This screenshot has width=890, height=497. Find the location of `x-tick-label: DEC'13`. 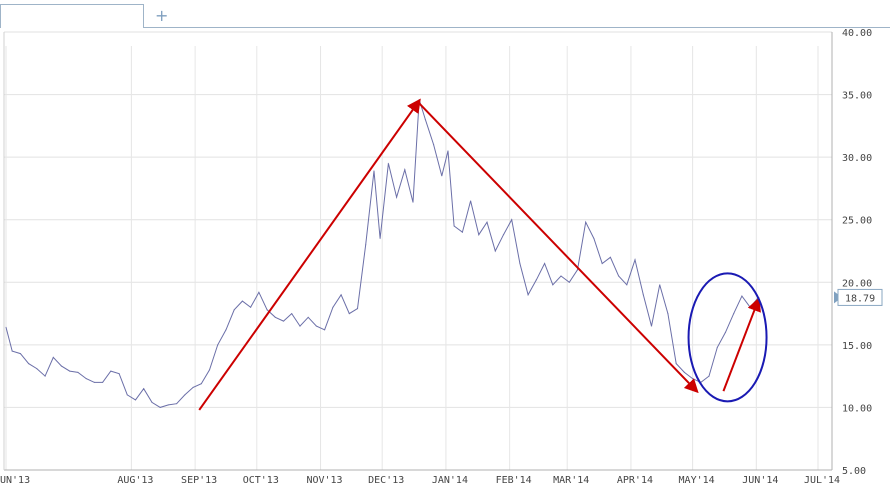

x-tick-label: DEC'13 is located at coordinates (386, 480).